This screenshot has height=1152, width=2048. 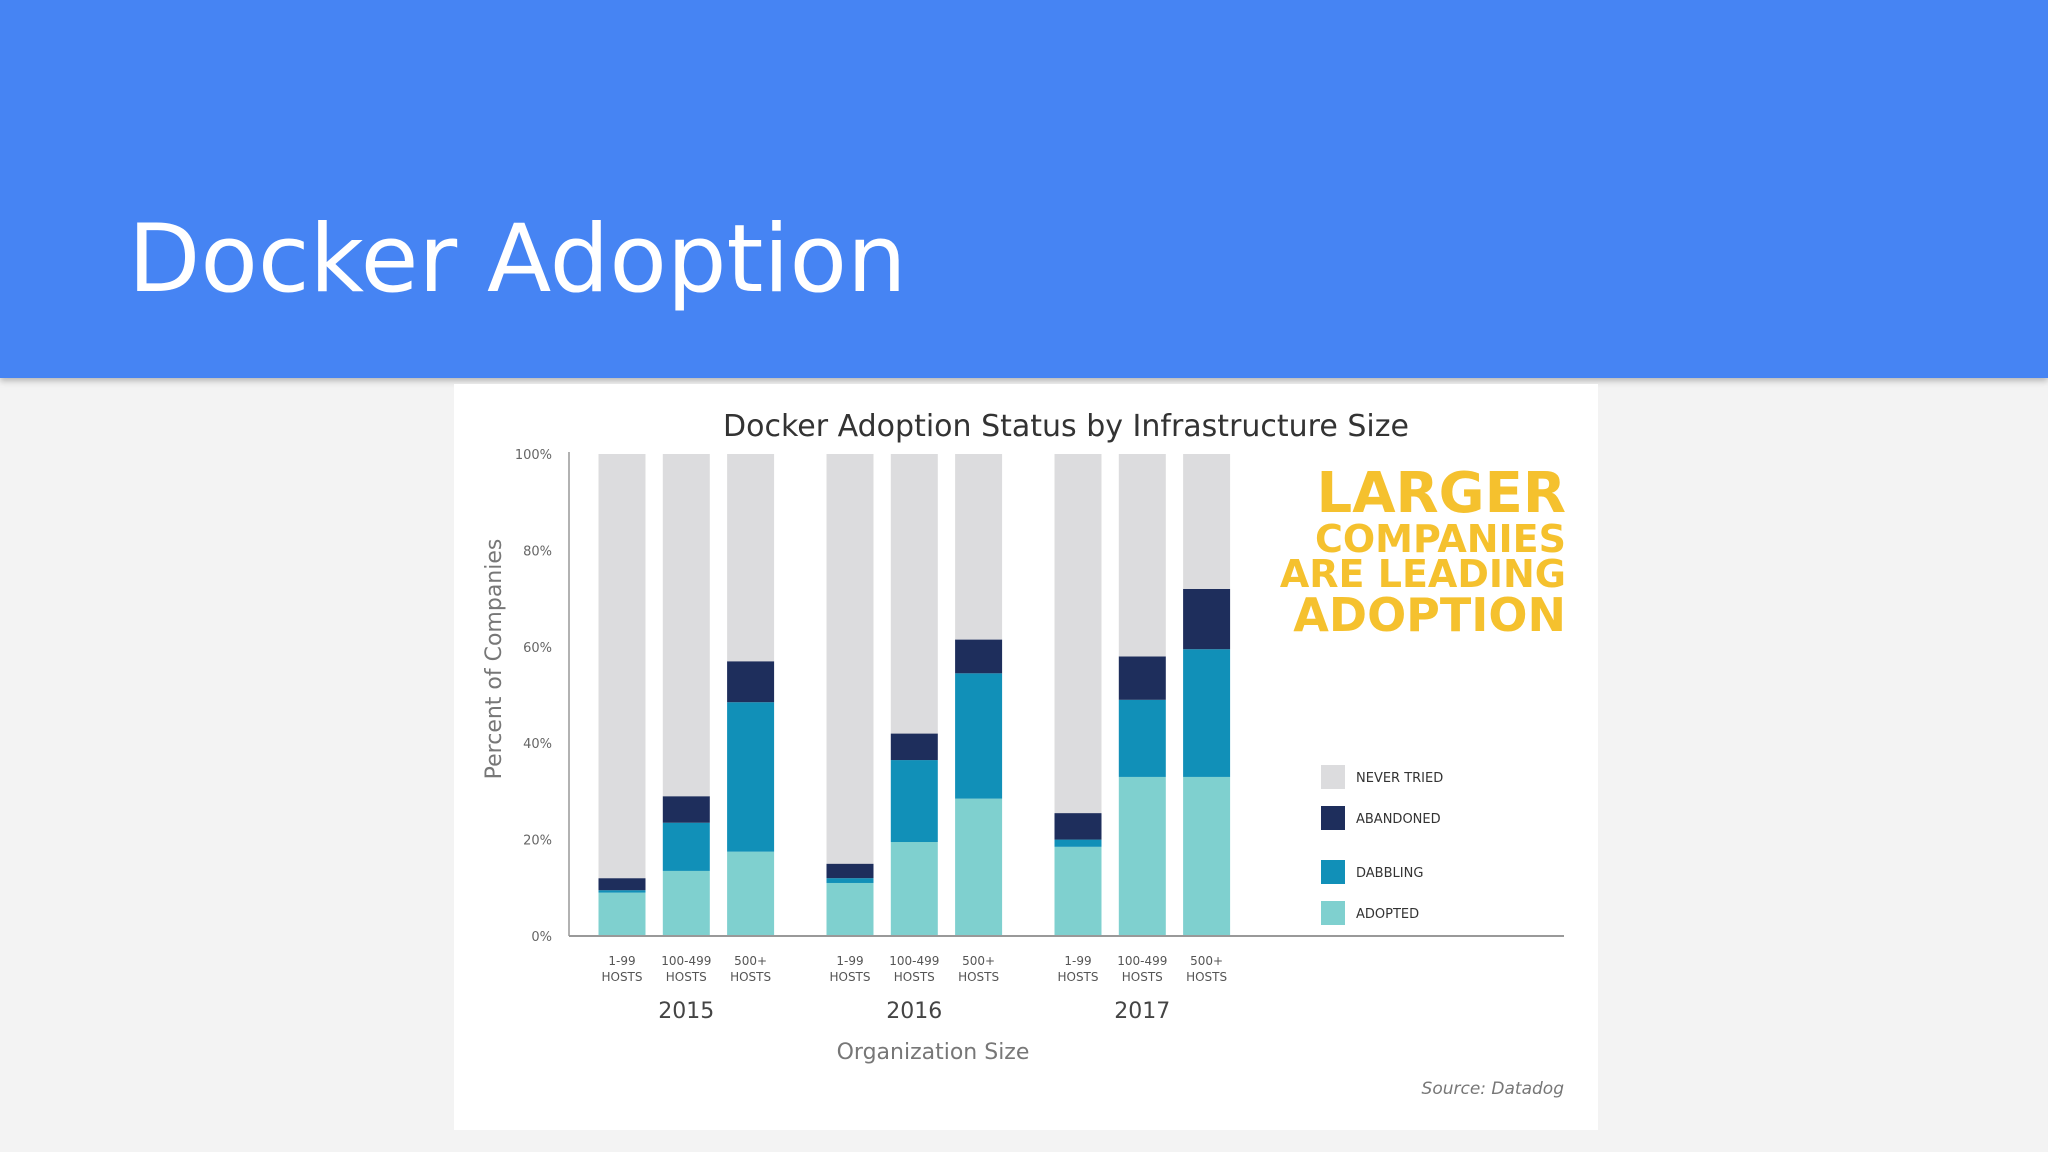 What do you see at coordinates (1399, 778) in the screenshot?
I see `legend-label: NEVER TRIED` at bounding box center [1399, 778].